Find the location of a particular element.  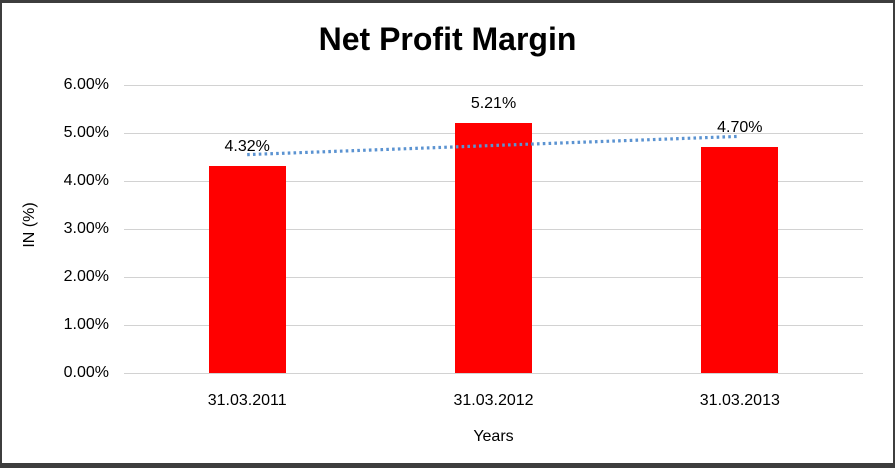

chart-title: Net Profit Margin is located at coordinates (447, 39).